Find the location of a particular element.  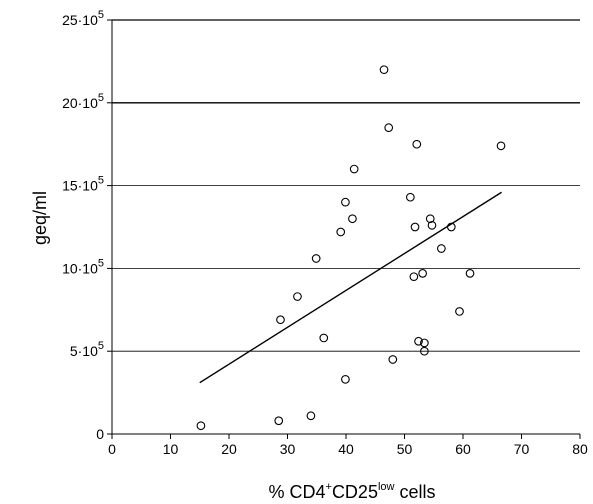

x-tick-label: 40 is located at coordinates (346, 449).